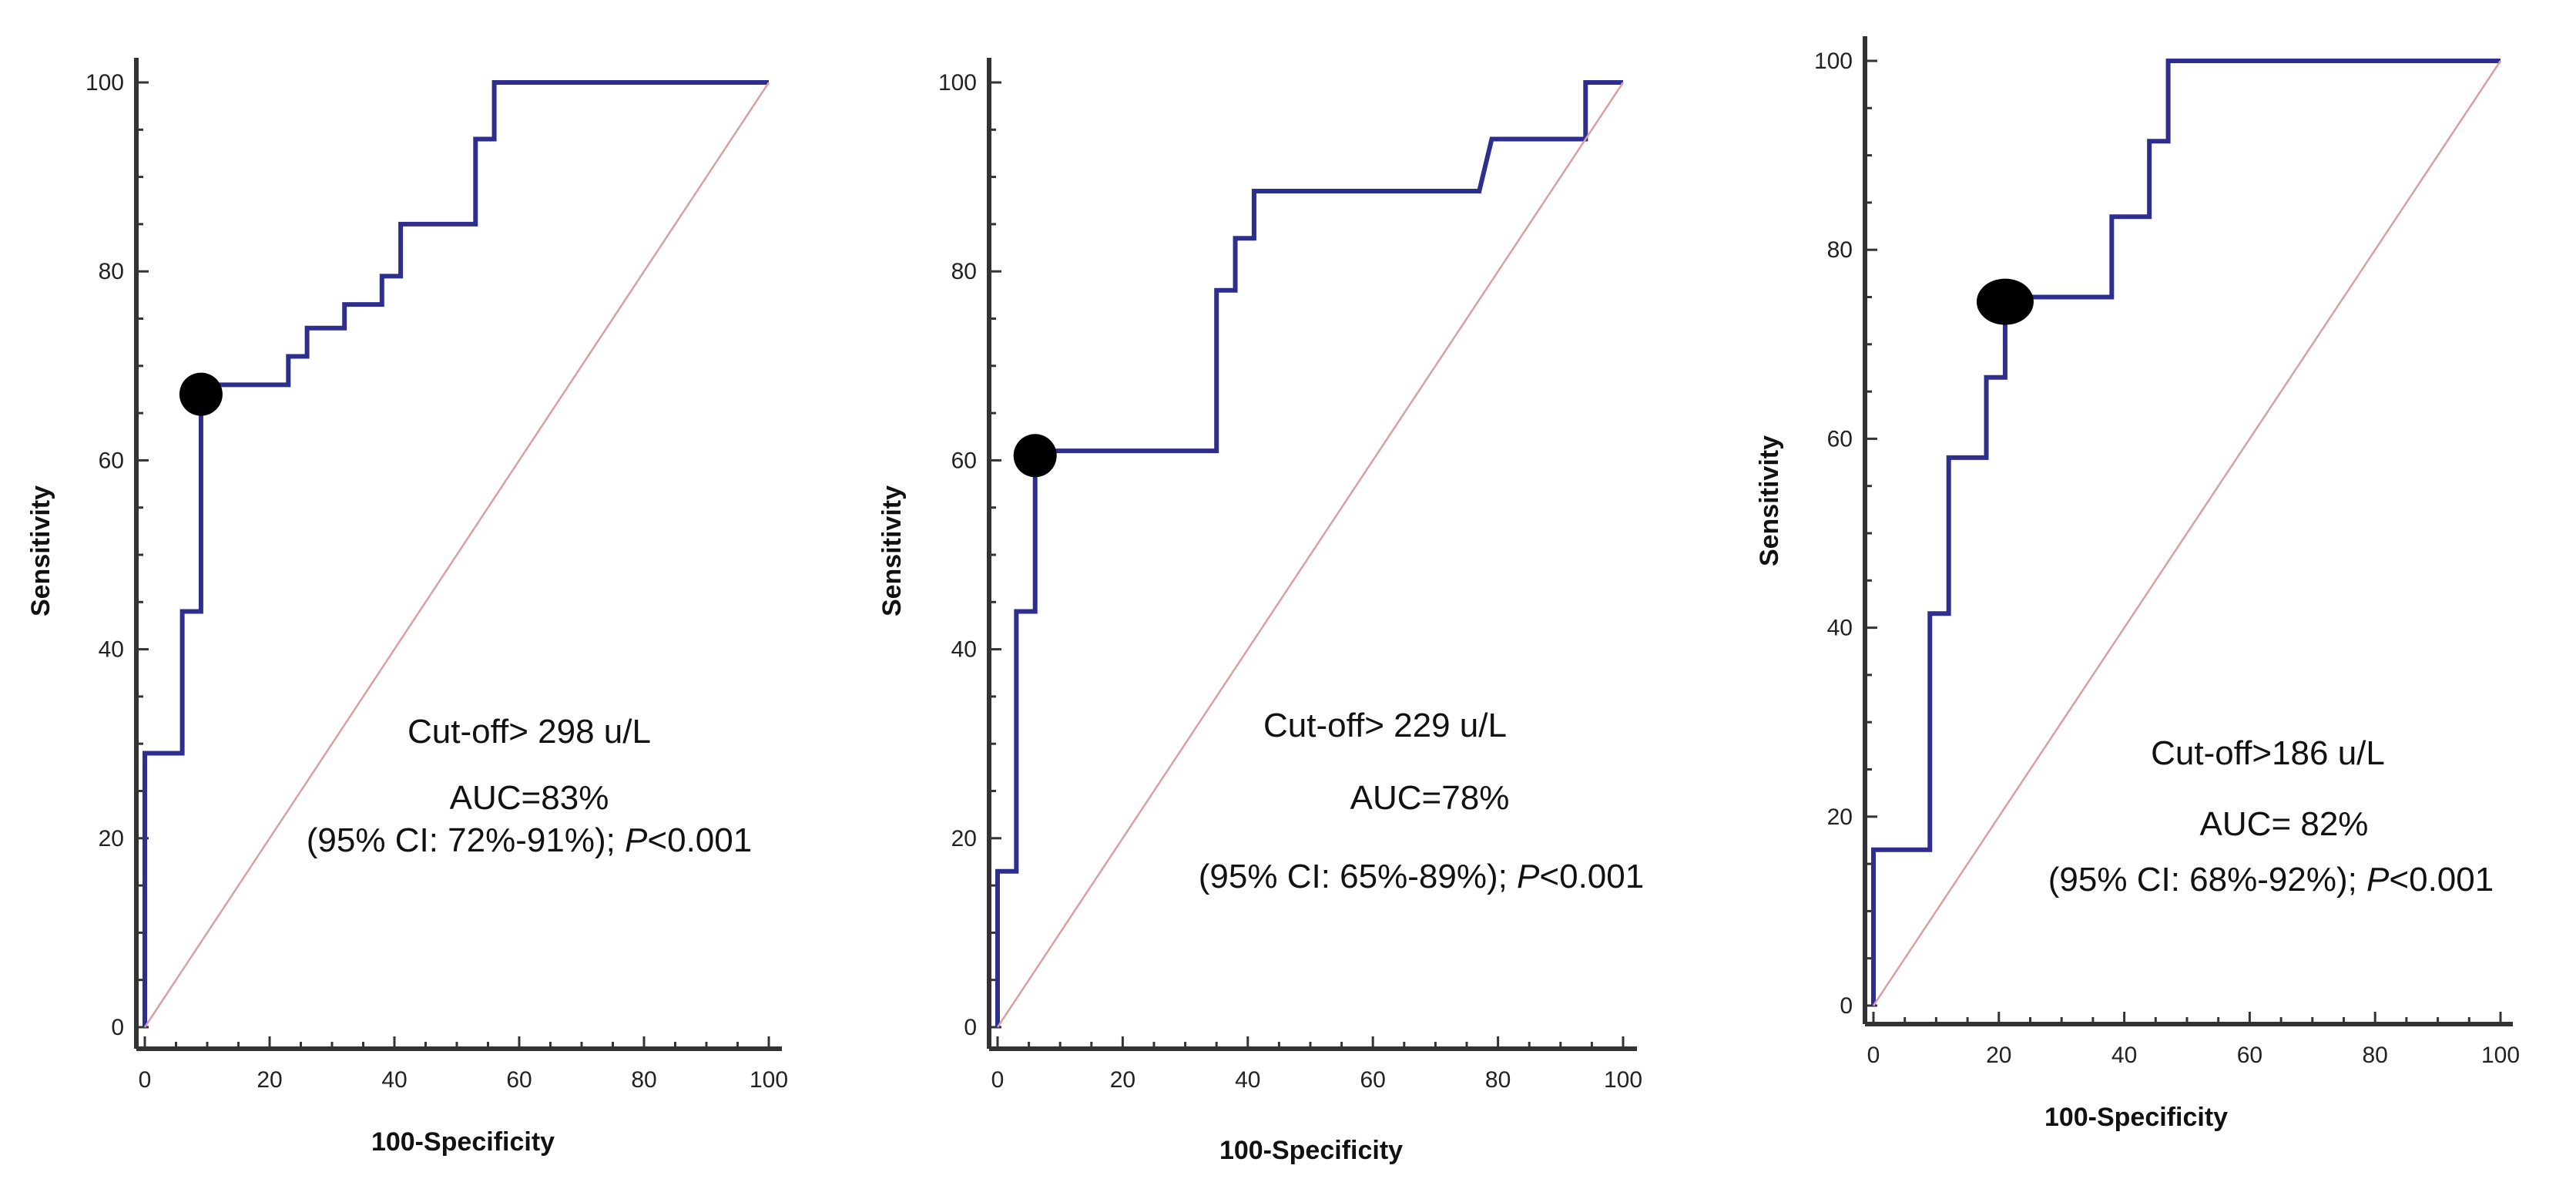 Image resolution: width=2576 pixels, height=1199 pixels. I want to click on ci-text: (95% CI: 65%-89%);, so click(1358, 876).